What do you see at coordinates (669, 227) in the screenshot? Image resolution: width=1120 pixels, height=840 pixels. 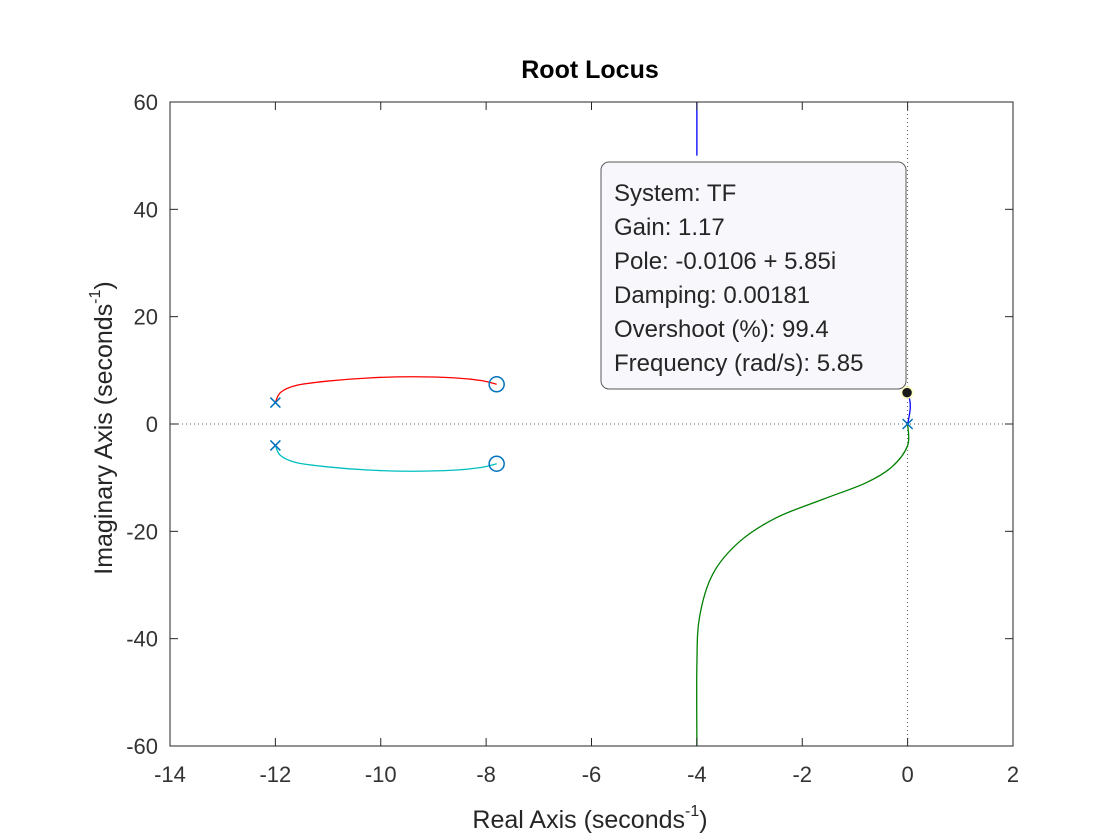 I see `data-tip-gain: Gain: 1.17` at bounding box center [669, 227].